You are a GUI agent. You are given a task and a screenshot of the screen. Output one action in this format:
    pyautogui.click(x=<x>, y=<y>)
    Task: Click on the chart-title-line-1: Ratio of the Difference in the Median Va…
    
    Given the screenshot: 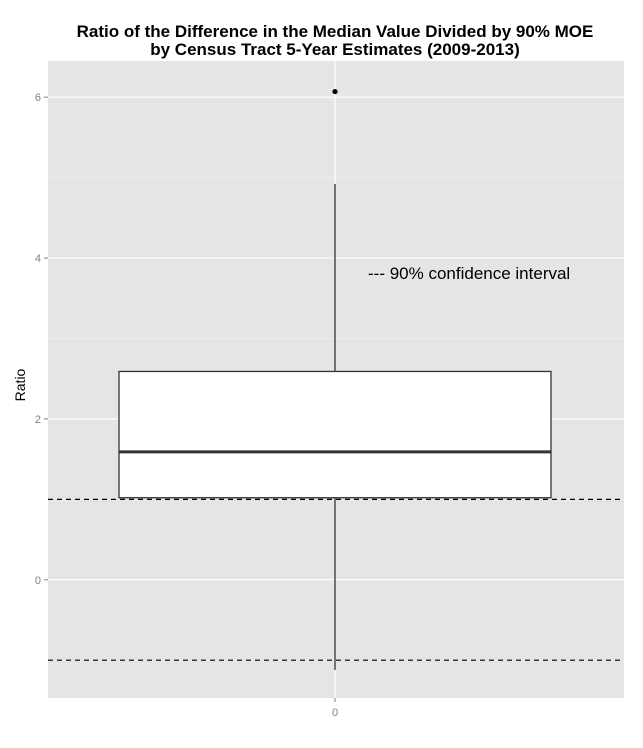 What is the action you would take?
    pyautogui.click(x=335, y=31)
    